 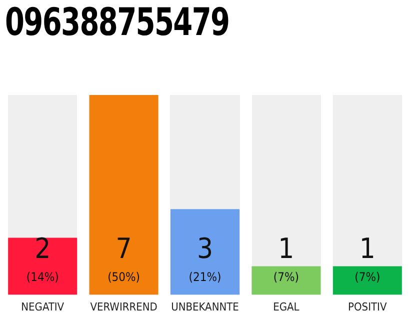 I want to click on x-tick-label: POSITIV, so click(x=367, y=307).